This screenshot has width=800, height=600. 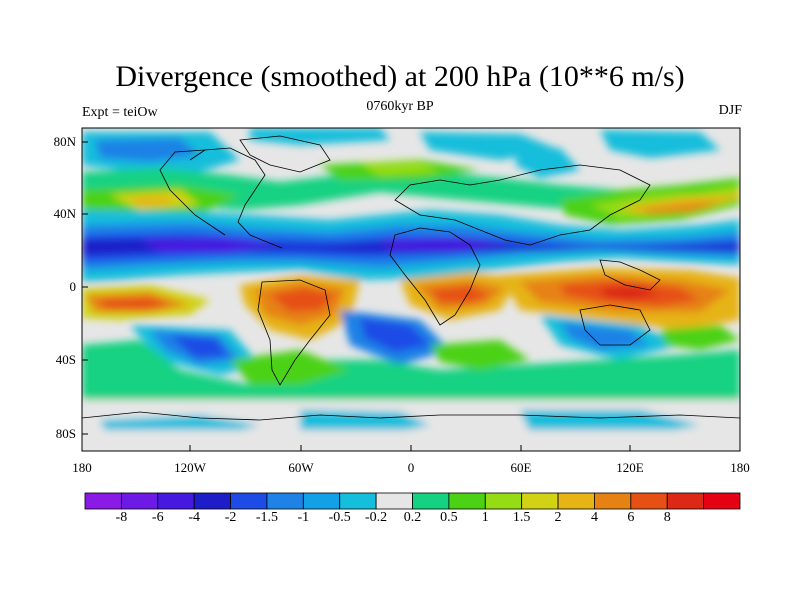 I want to click on lat-label-40s: 40S, so click(x=65, y=359).